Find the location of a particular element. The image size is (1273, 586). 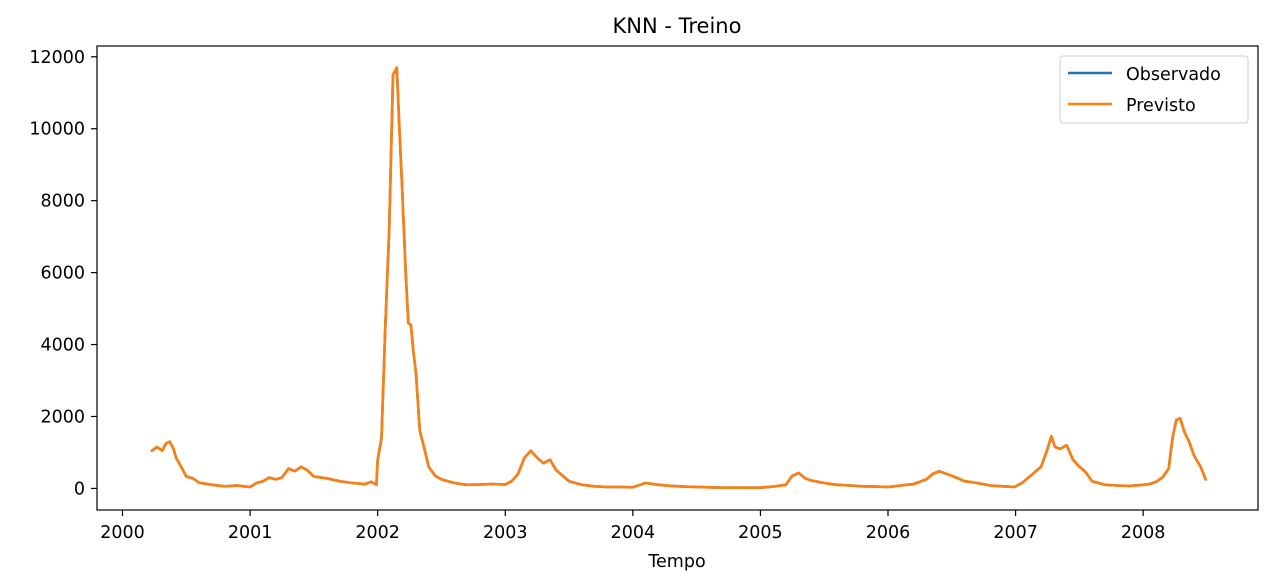

y-tick-label: 12000 is located at coordinates (57, 58).